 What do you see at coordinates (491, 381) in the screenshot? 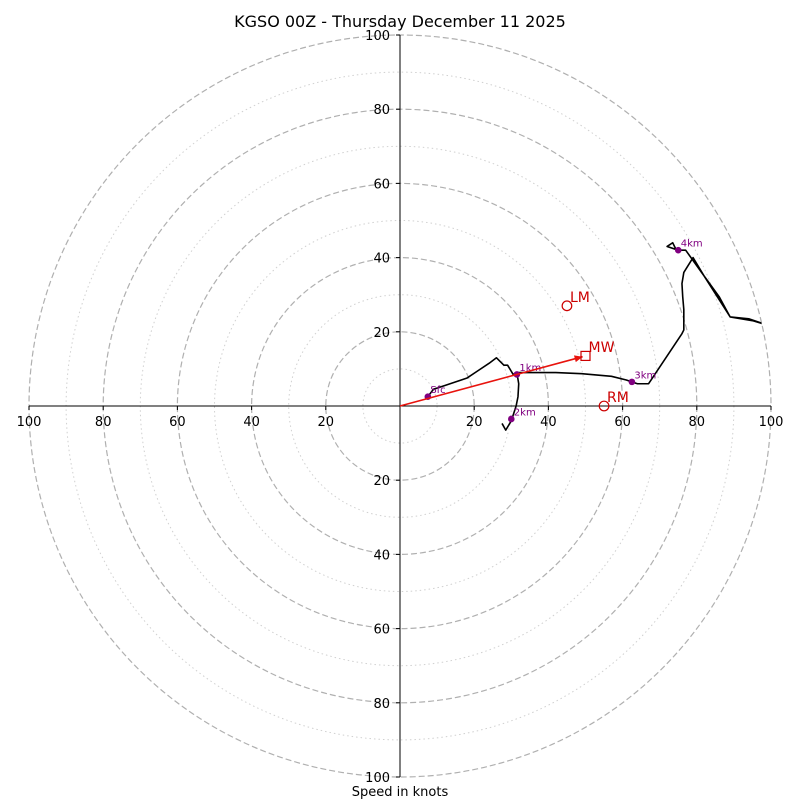
I see `mean-wind-vector` at bounding box center [491, 381].